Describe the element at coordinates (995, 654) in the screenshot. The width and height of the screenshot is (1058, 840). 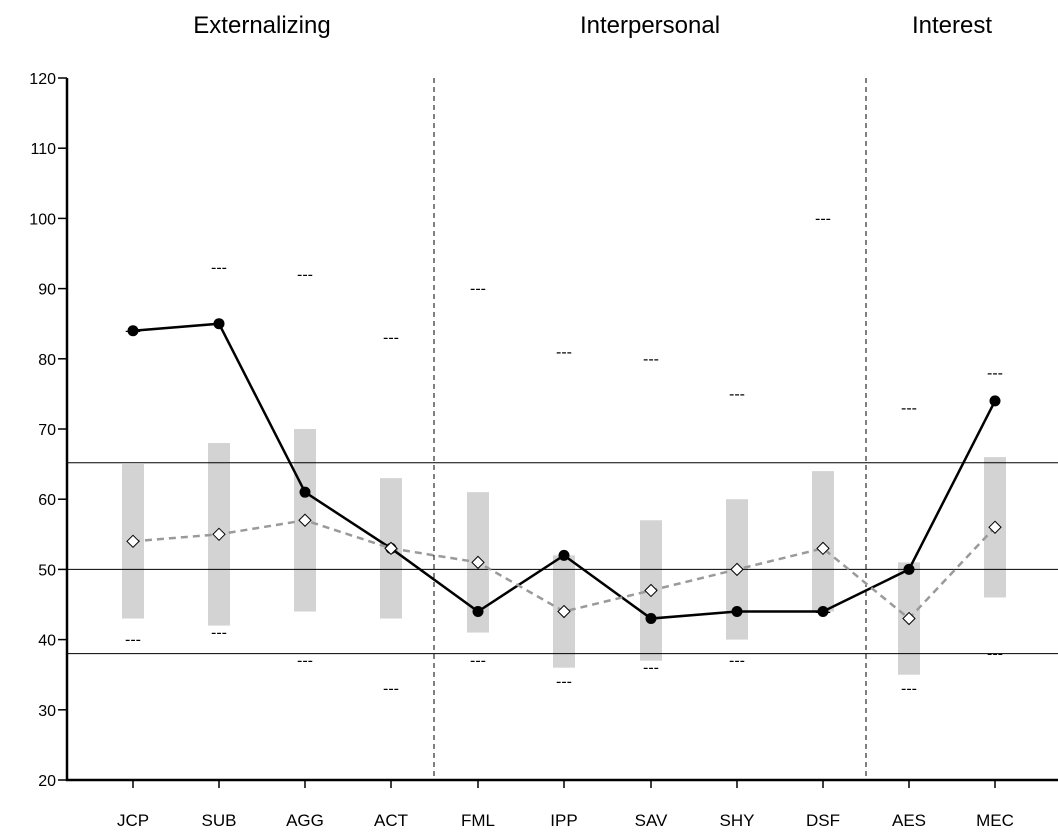
I see `dash-mark-lower-mec: ---` at that location.